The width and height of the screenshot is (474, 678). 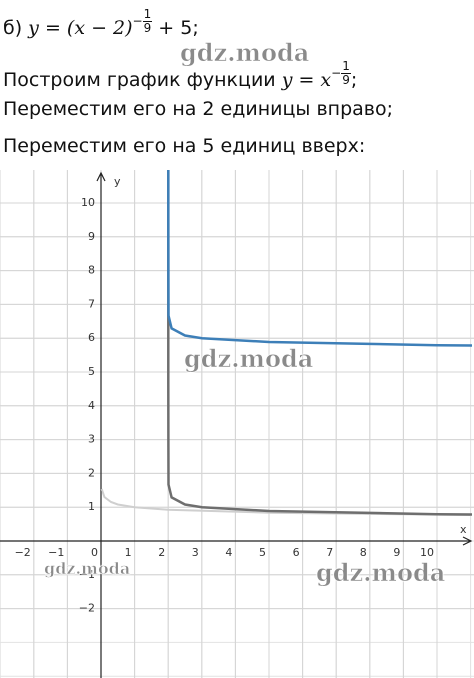 I want to click on x-tick-label: 6, so click(x=296, y=552).